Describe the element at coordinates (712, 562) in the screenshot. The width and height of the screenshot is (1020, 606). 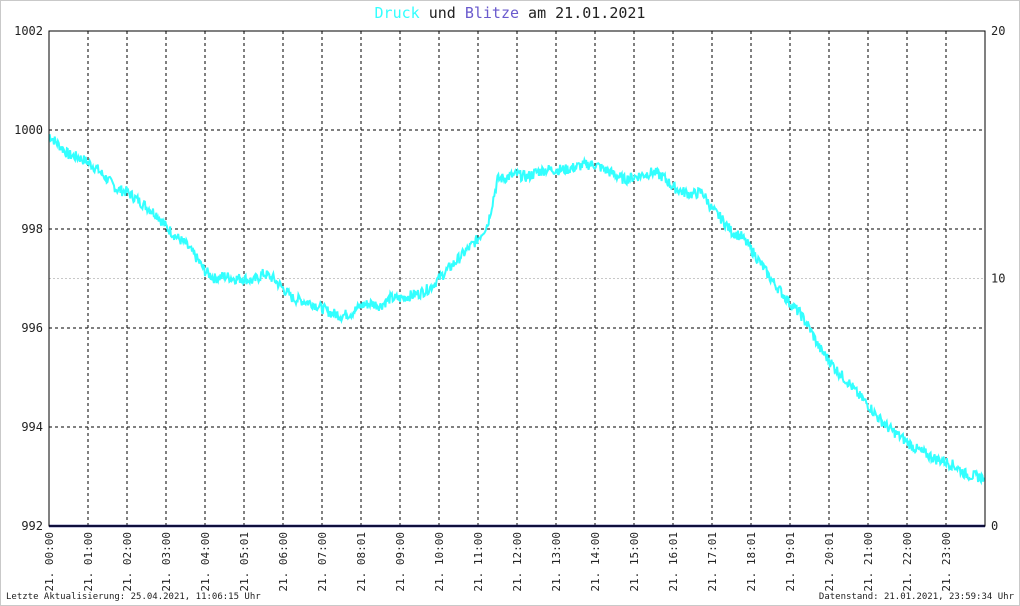
I see `x-tick-label: 21. 17:01` at that location.